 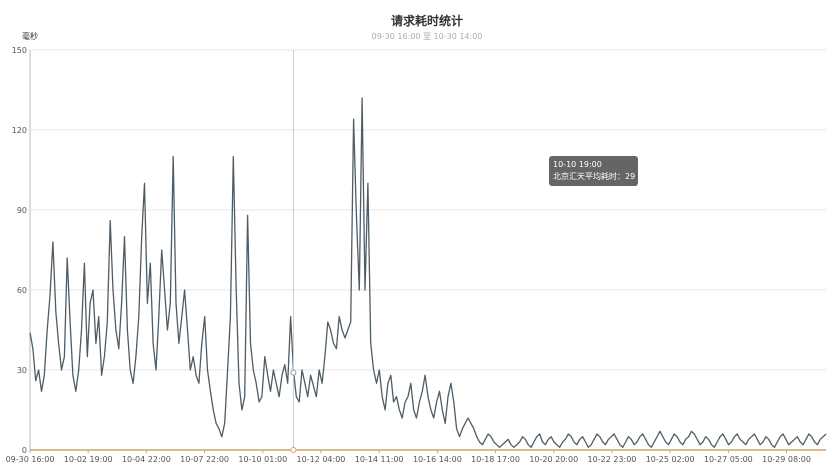 I want to click on x-tick-label: 10-07 22:00, so click(x=204, y=459).